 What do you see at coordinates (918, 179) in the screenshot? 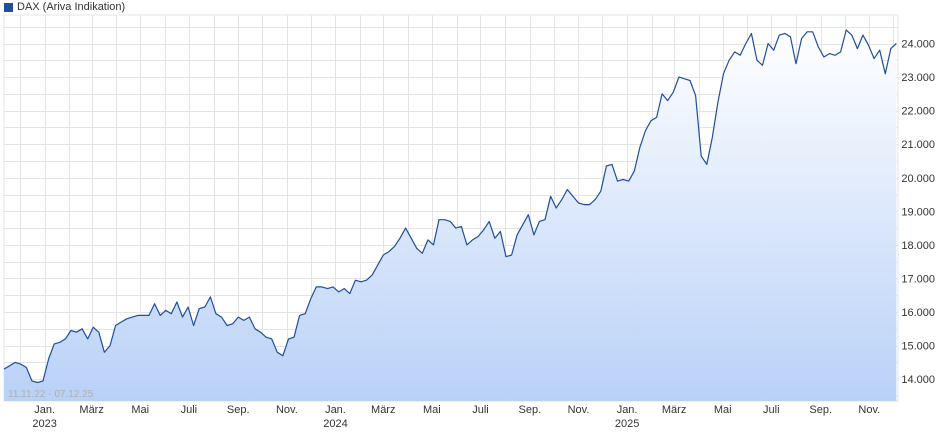
I see `y-tick-label: 20.000` at bounding box center [918, 179].